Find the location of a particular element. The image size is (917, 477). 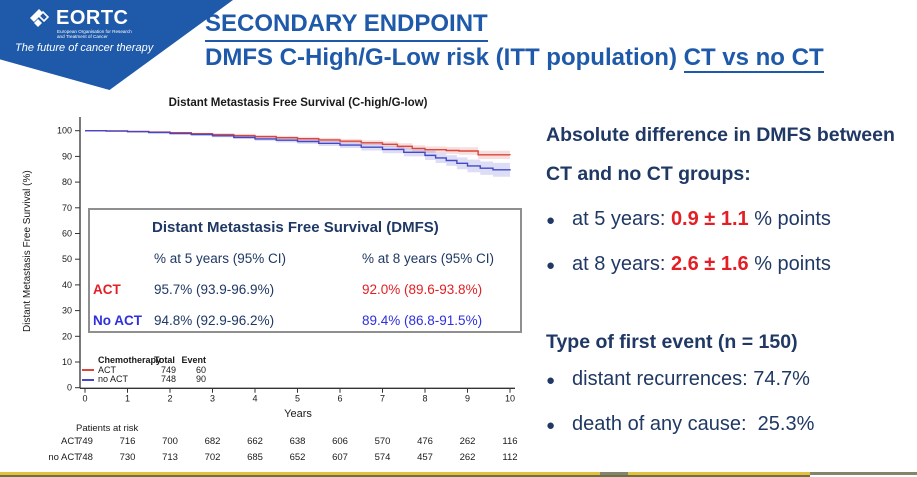

risk-value: 748 is located at coordinates (85, 457).